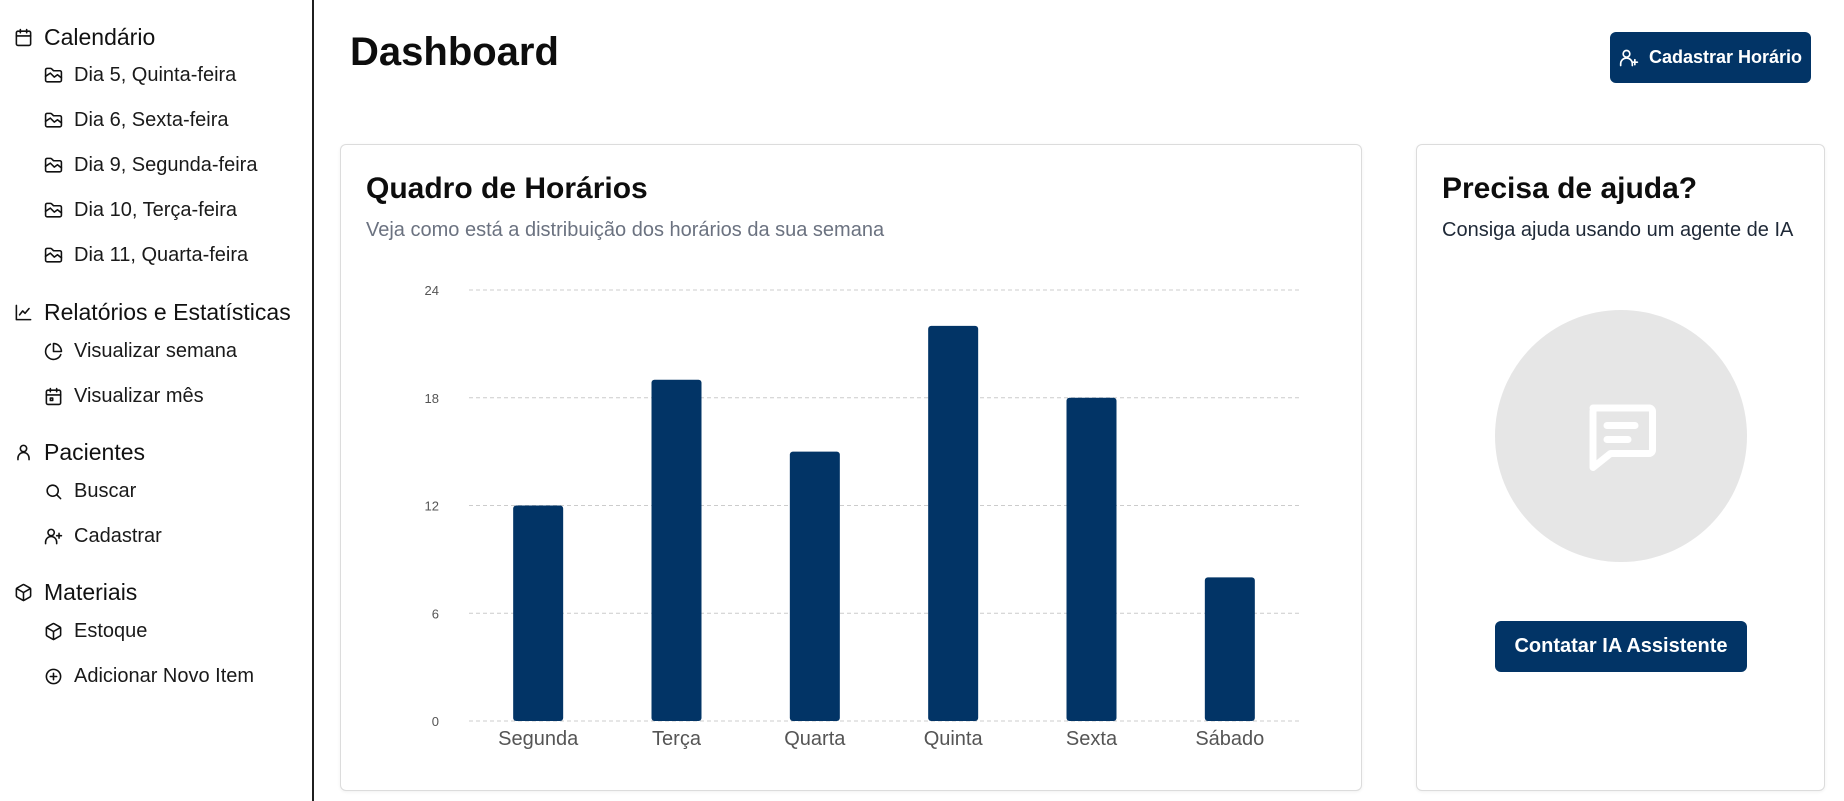  I want to click on plus-circle-icon, so click(53, 676).